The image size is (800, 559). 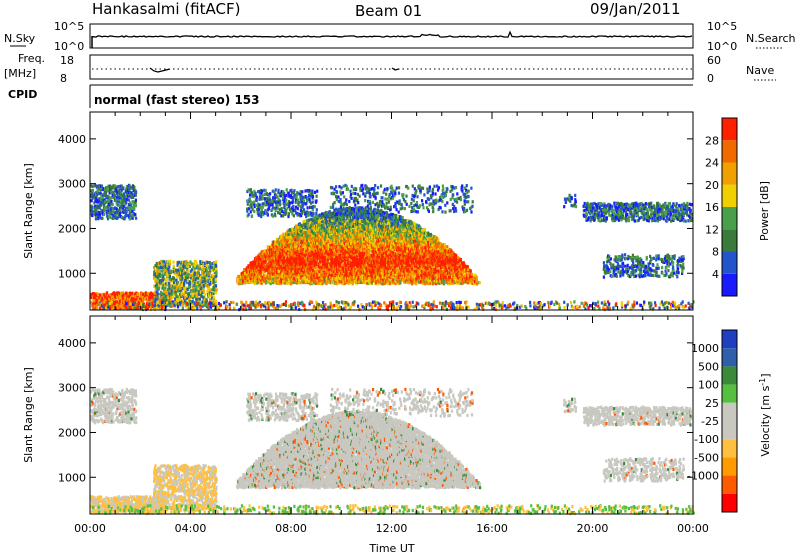 I want to click on date-title: 09/Jan/2011, so click(x=635, y=9).